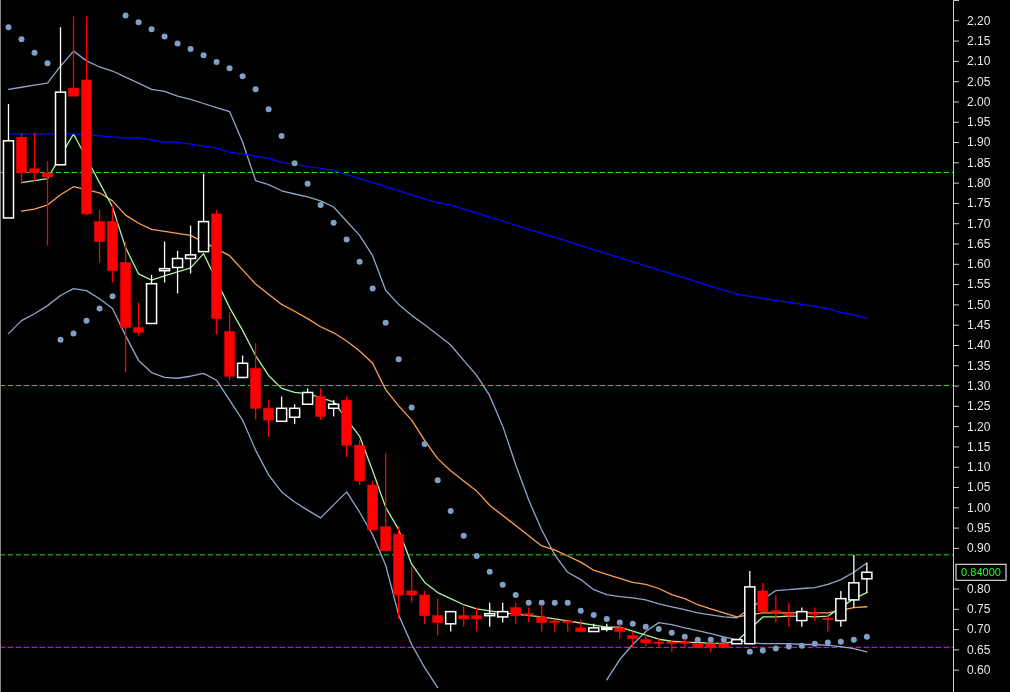  I want to click on y-tick-label: 1.15, so click(979, 446).